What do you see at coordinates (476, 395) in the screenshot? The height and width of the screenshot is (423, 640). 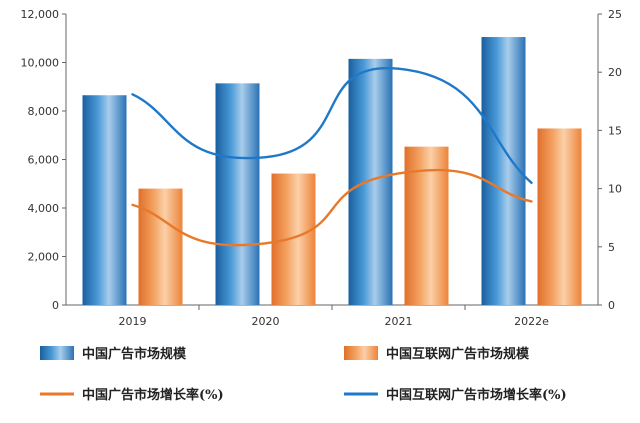 I see `legend-label-internet-ad-growth-rate: 中国互联网广告市场增长率(%)` at bounding box center [476, 395].